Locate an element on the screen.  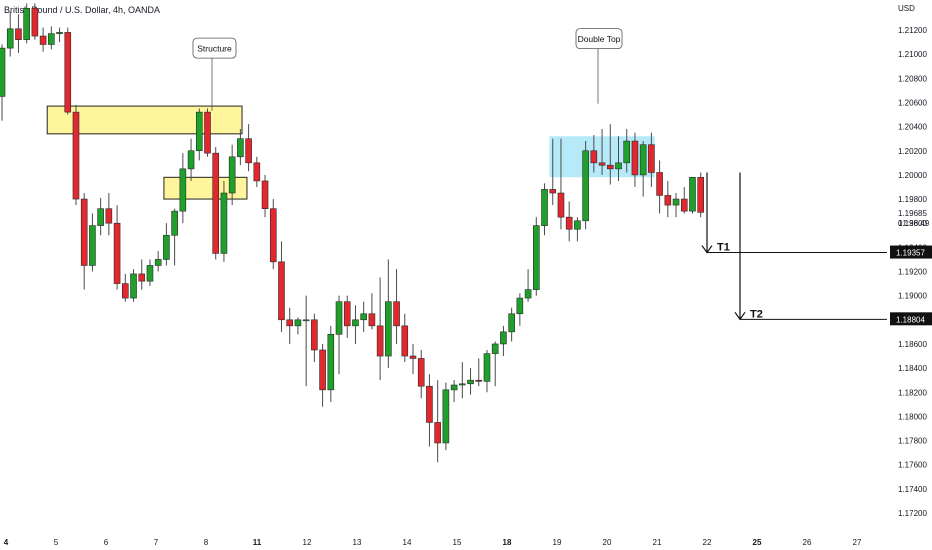
countdown-label: 01:38:49 is located at coordinates (914, 223).